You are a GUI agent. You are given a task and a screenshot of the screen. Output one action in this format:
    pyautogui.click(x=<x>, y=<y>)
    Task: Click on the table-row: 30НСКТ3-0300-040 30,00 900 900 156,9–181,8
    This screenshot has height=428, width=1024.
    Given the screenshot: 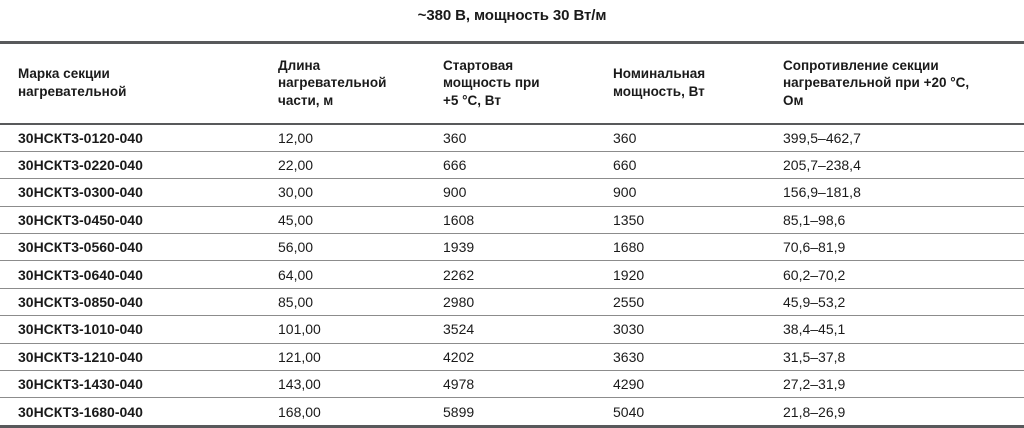 What is the action you would take?
    pyautogui.click(x=512, y=192)
    